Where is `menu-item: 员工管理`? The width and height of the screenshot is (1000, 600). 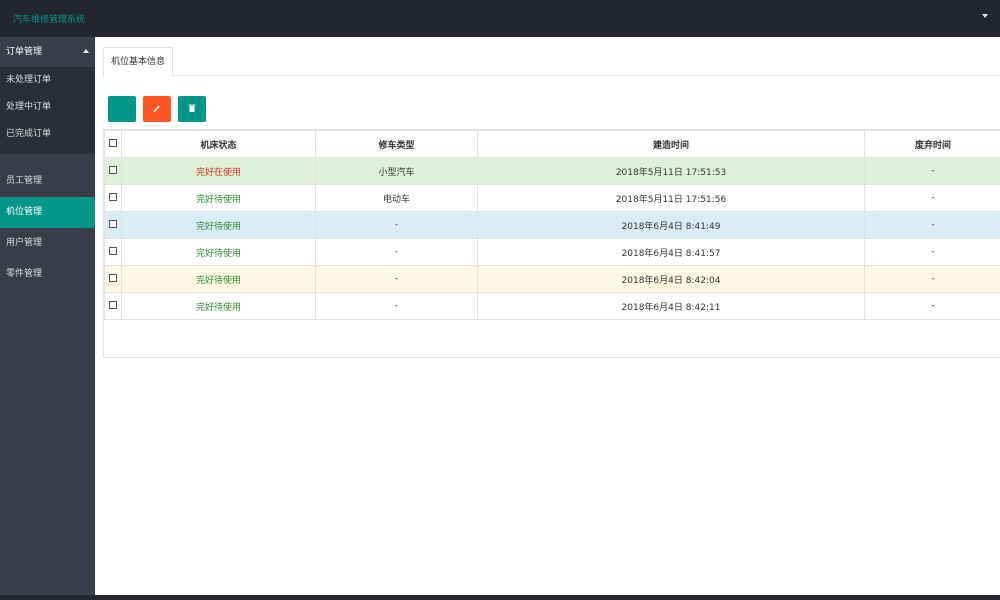
menu-item: 员工管理 is located at coordinates (24, 181).